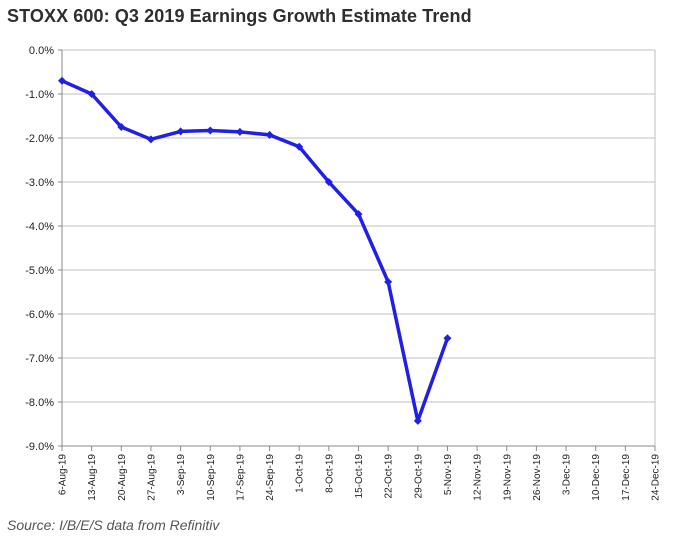 This screenshot has width=680, height=541. What do you see at coordinates (39, 271) in the screenshot?
I see `y-tick-label: -5.0%` at bounding box center [39, 271].